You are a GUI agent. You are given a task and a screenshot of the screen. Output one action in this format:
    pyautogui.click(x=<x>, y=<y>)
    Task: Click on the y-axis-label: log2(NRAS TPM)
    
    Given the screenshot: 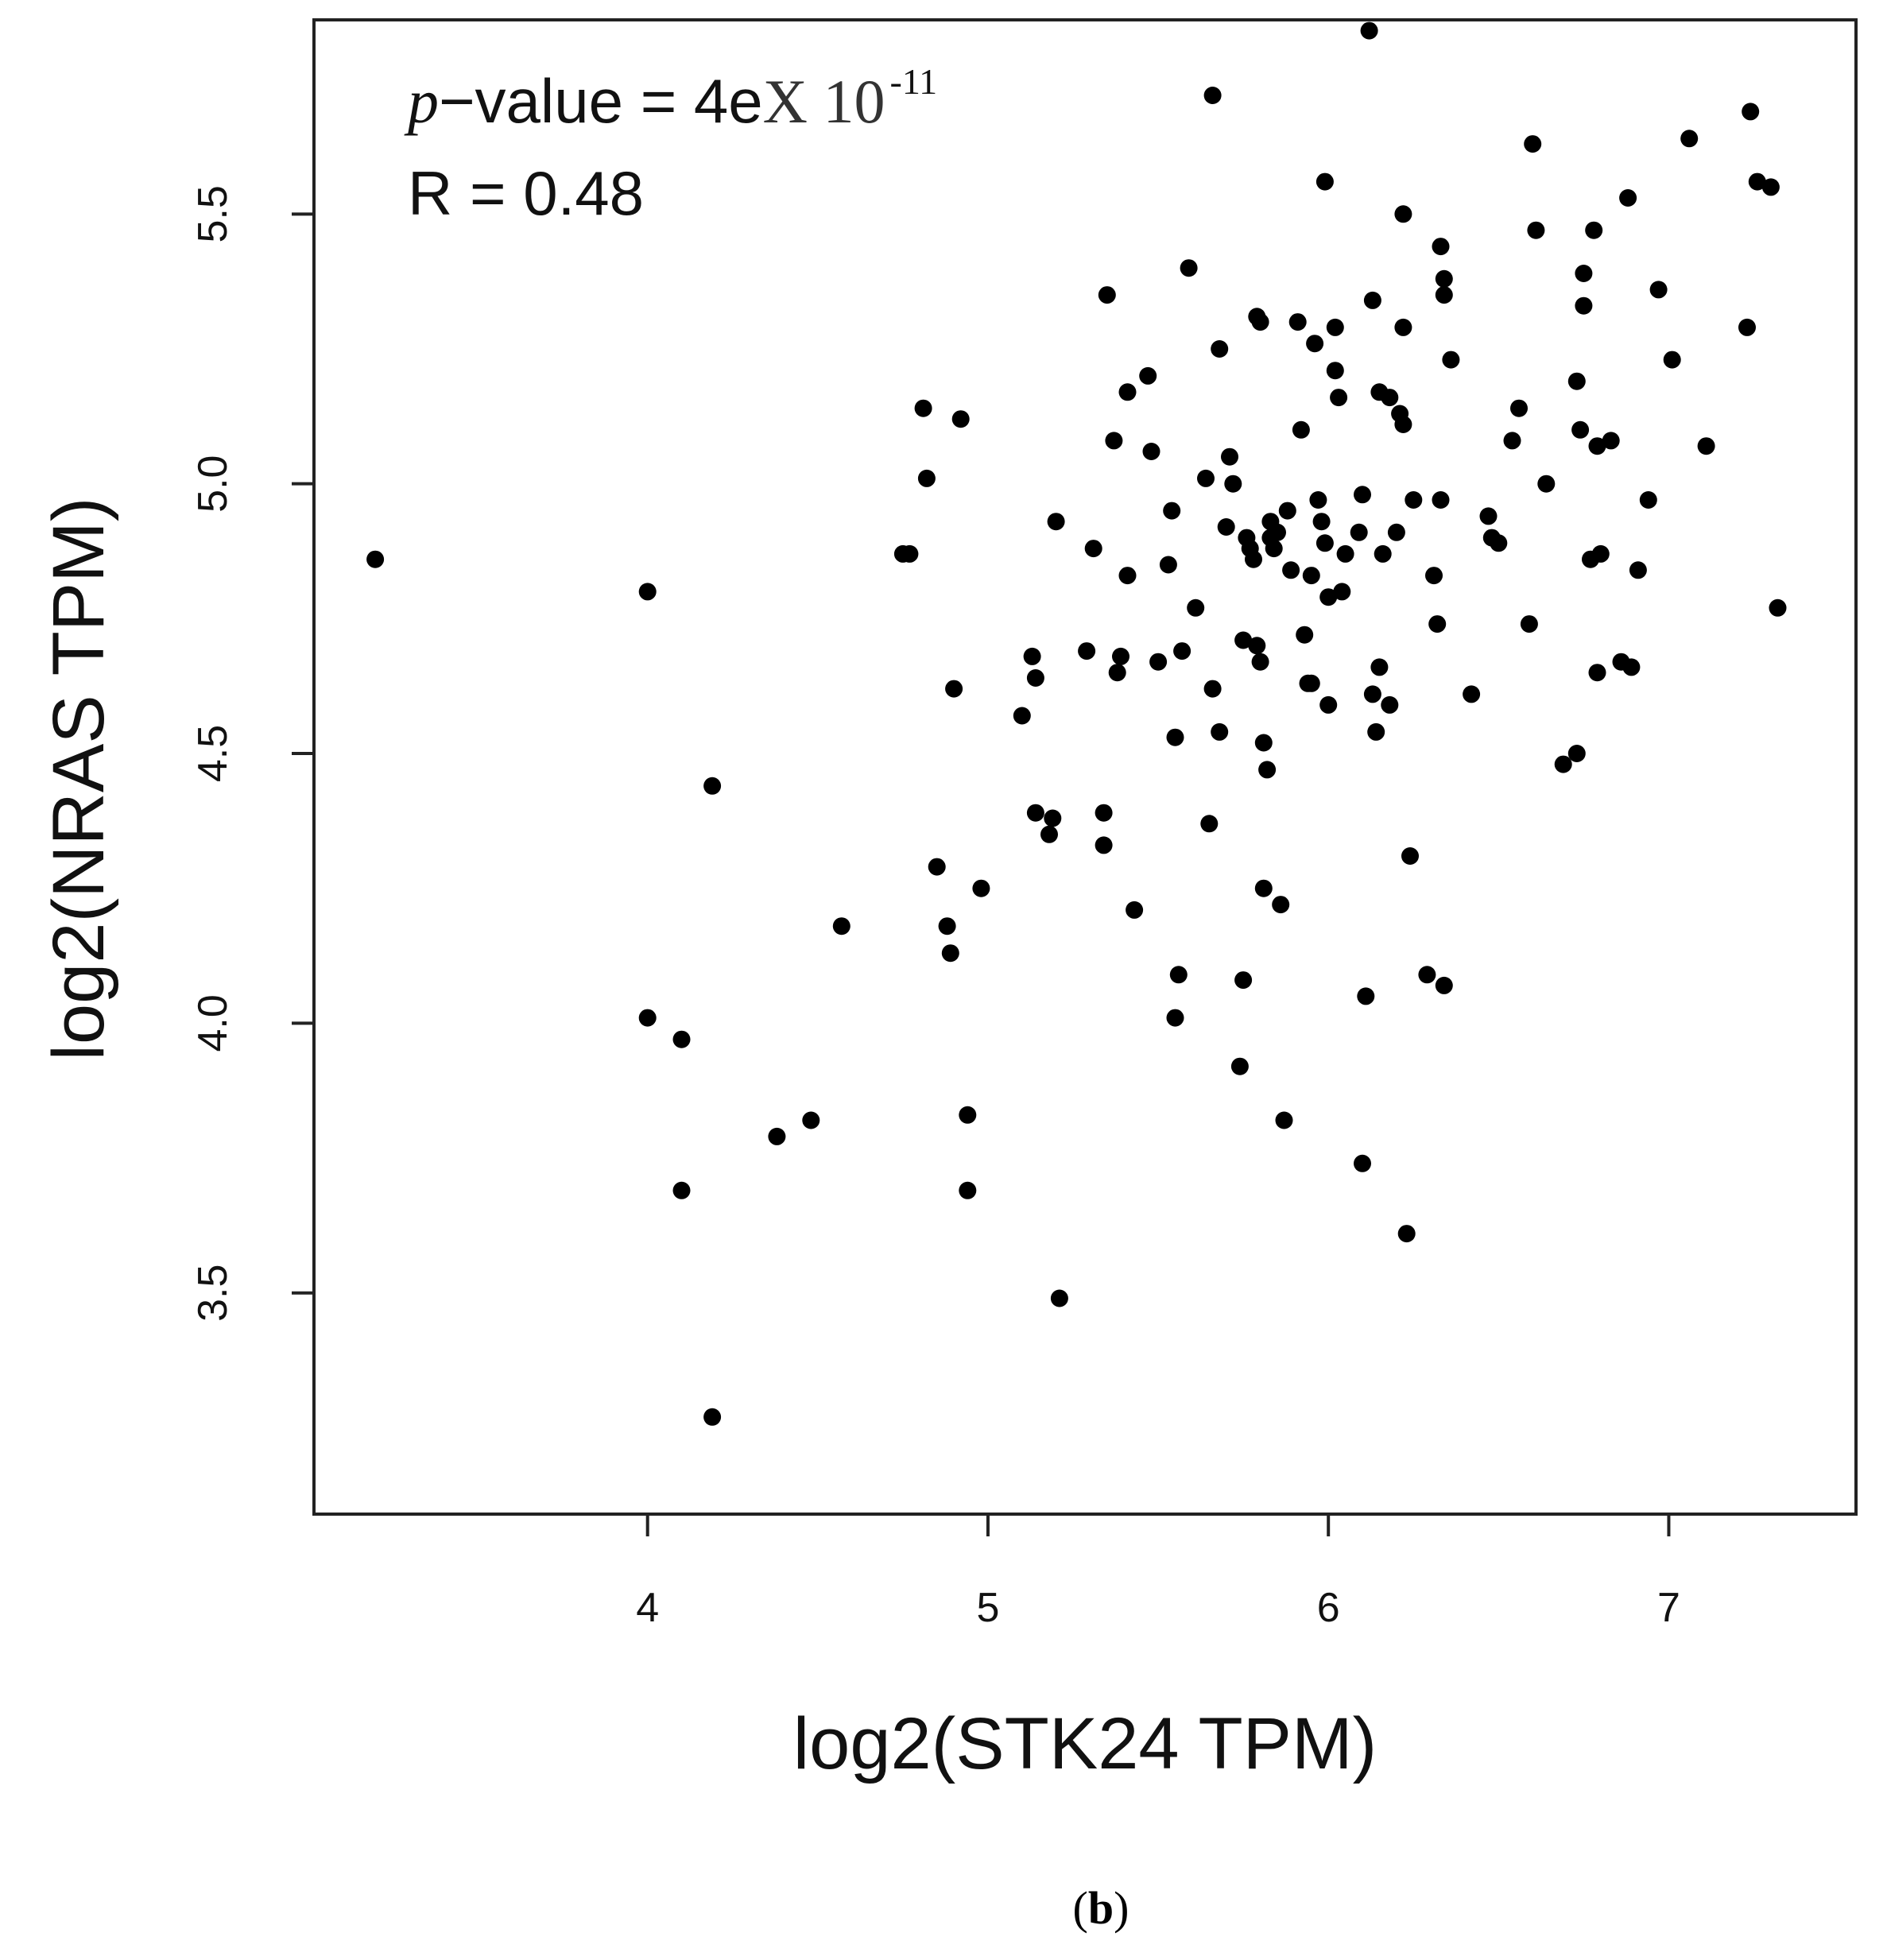 What is the action you would take?
    pyautogui.click(x=78, y=780)
    